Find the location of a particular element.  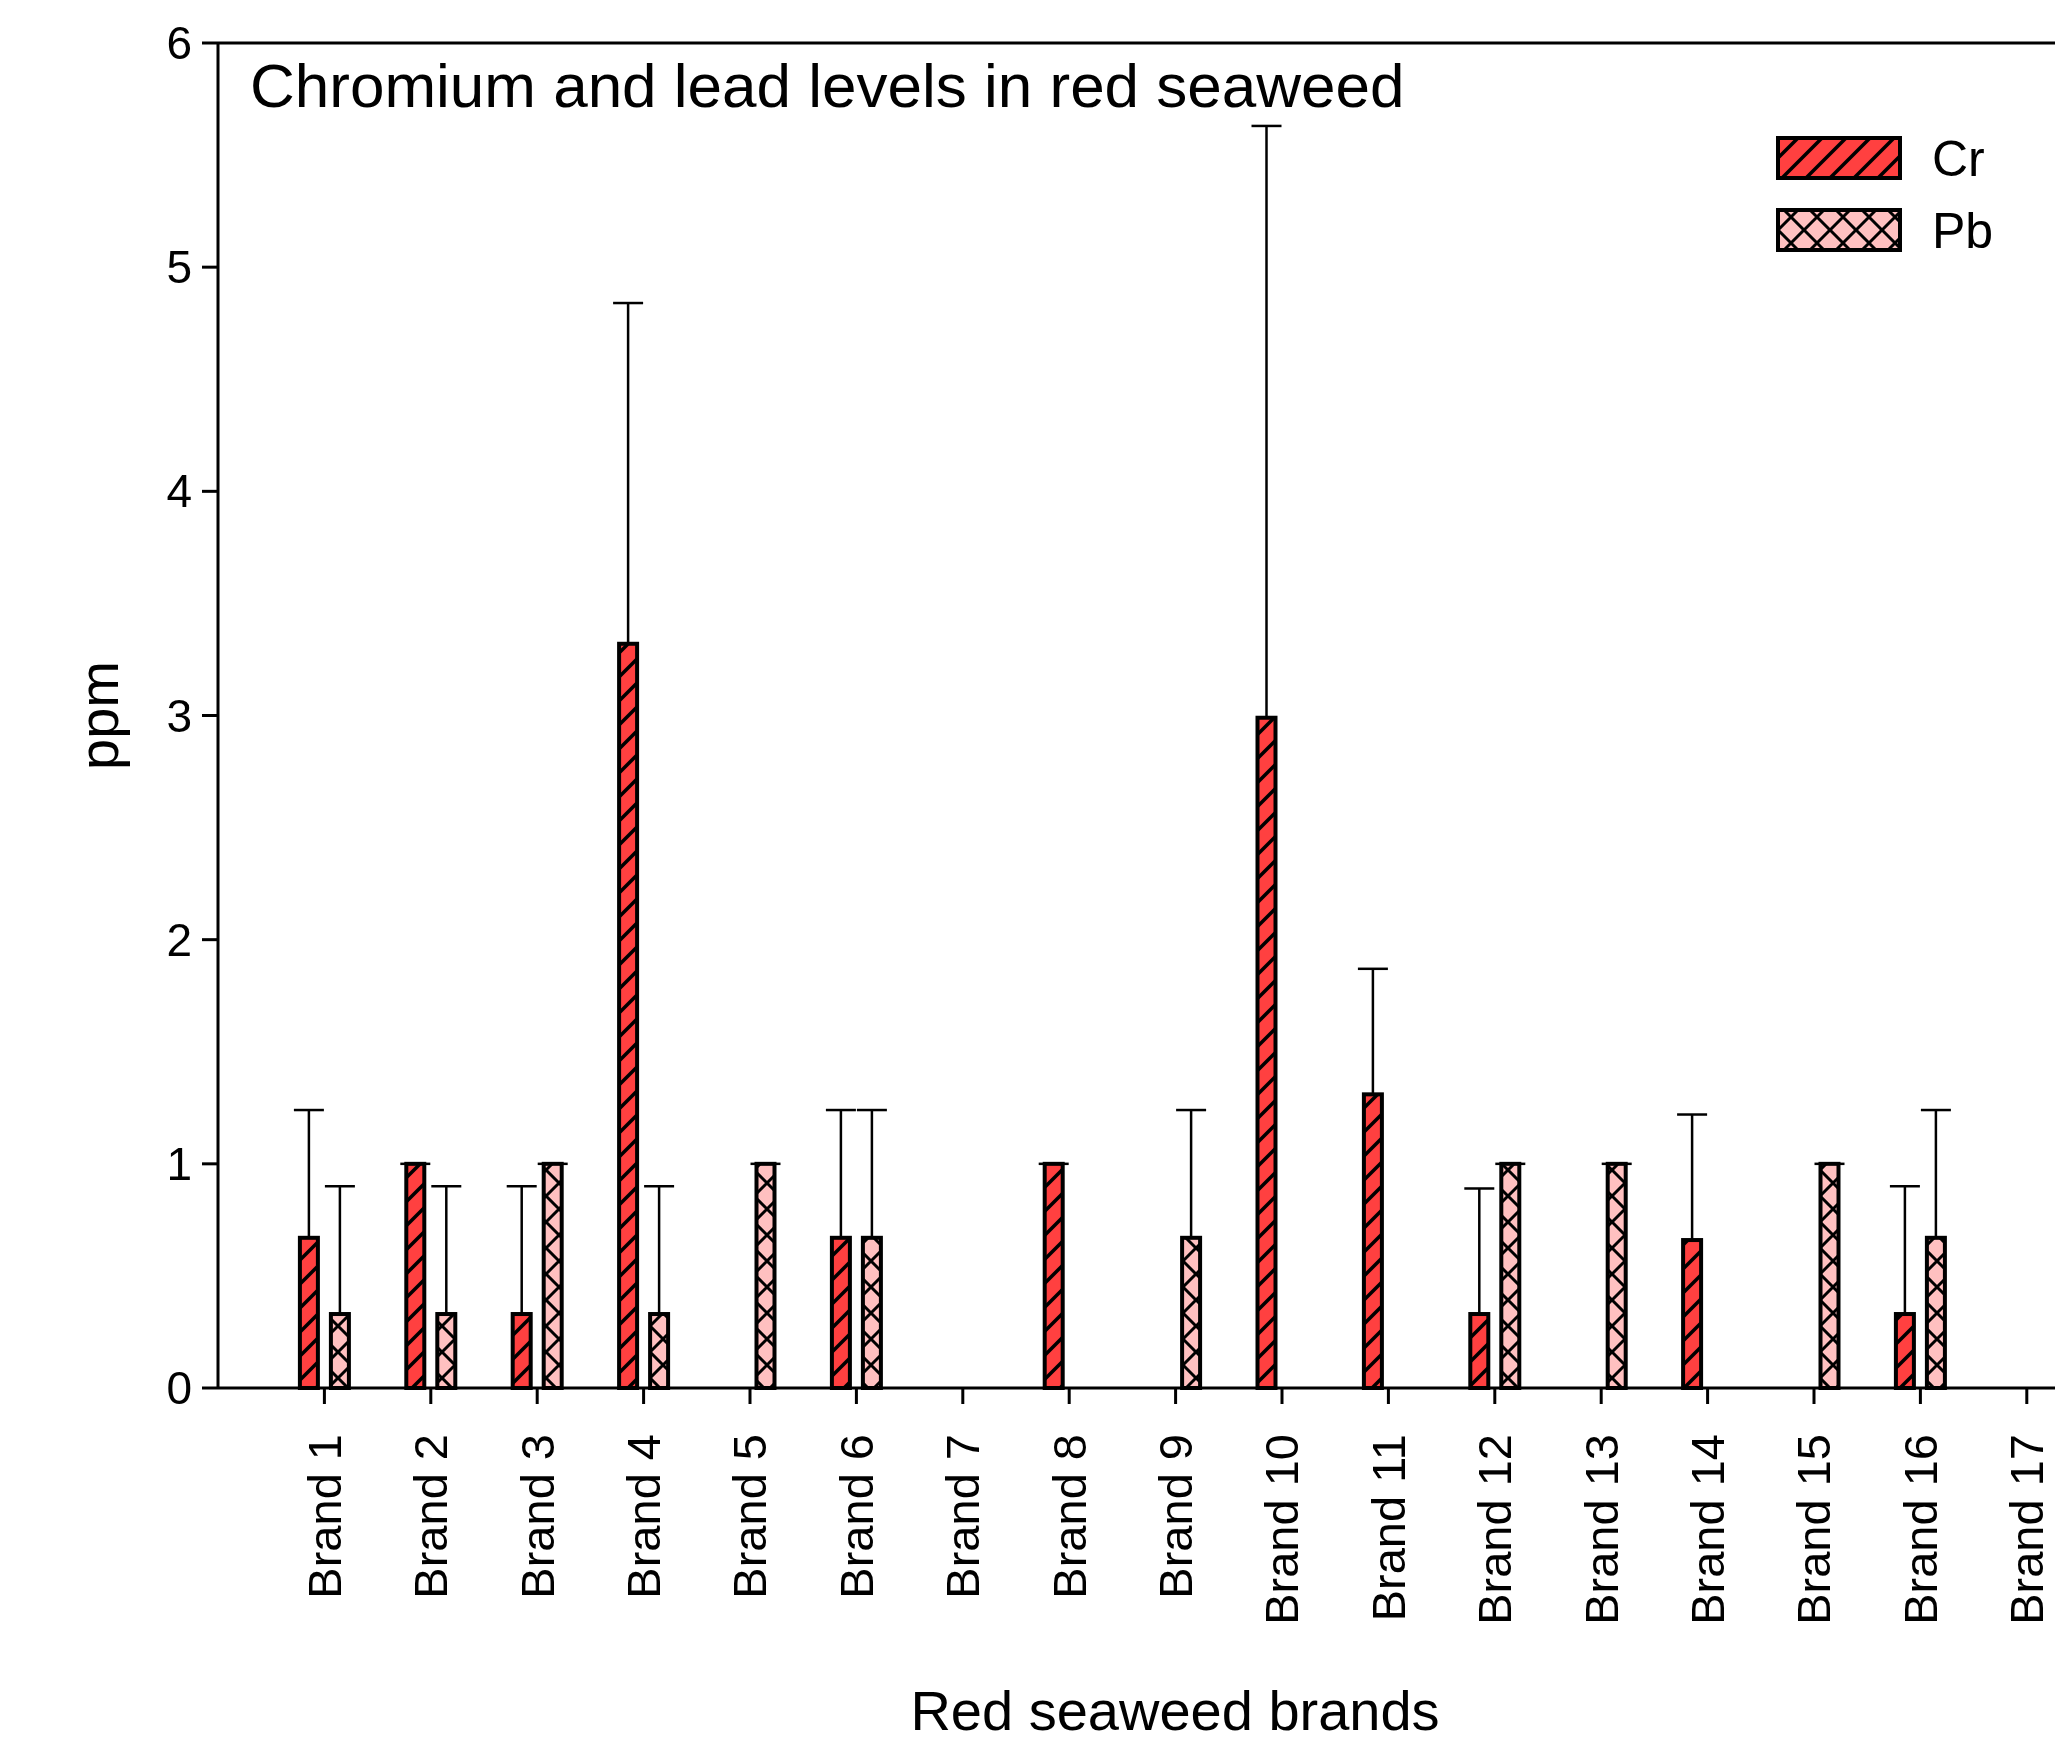

x-tick-label: Brand 4 is located at coordinates (644, 1516).